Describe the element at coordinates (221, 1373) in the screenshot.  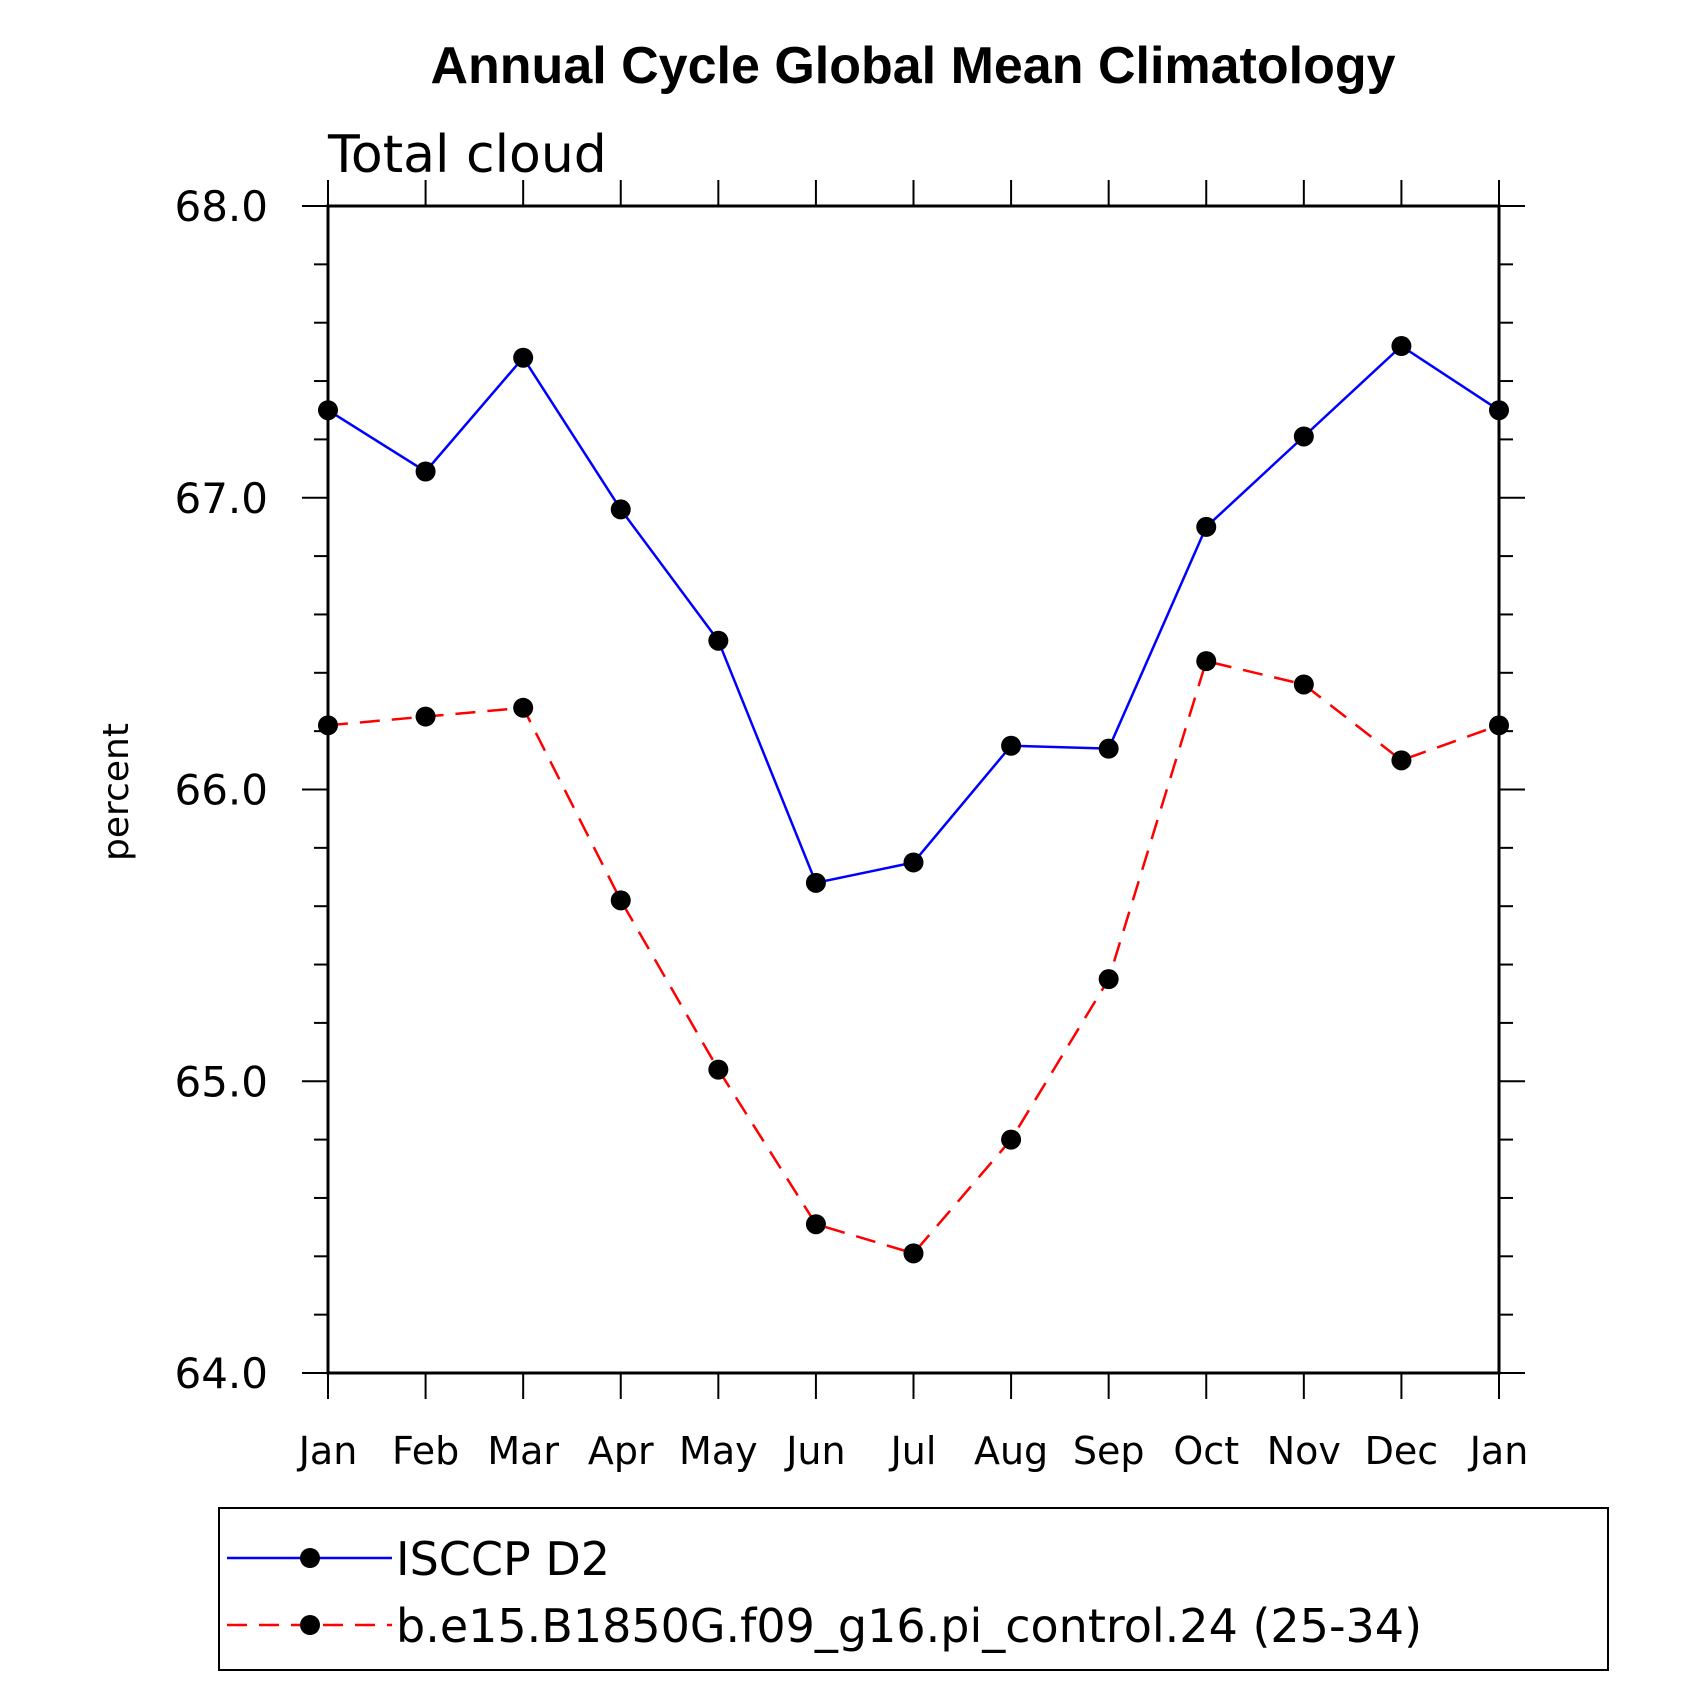
I see `y-tick-label: 64.0` at that location.